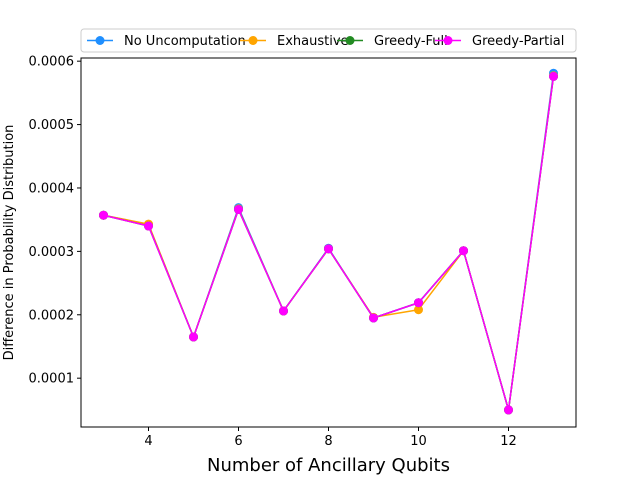 The height and width of the screenshot is (484, 640). I want to click on y-axis-title: Difference in Probability Distribution, so click(9, 243).